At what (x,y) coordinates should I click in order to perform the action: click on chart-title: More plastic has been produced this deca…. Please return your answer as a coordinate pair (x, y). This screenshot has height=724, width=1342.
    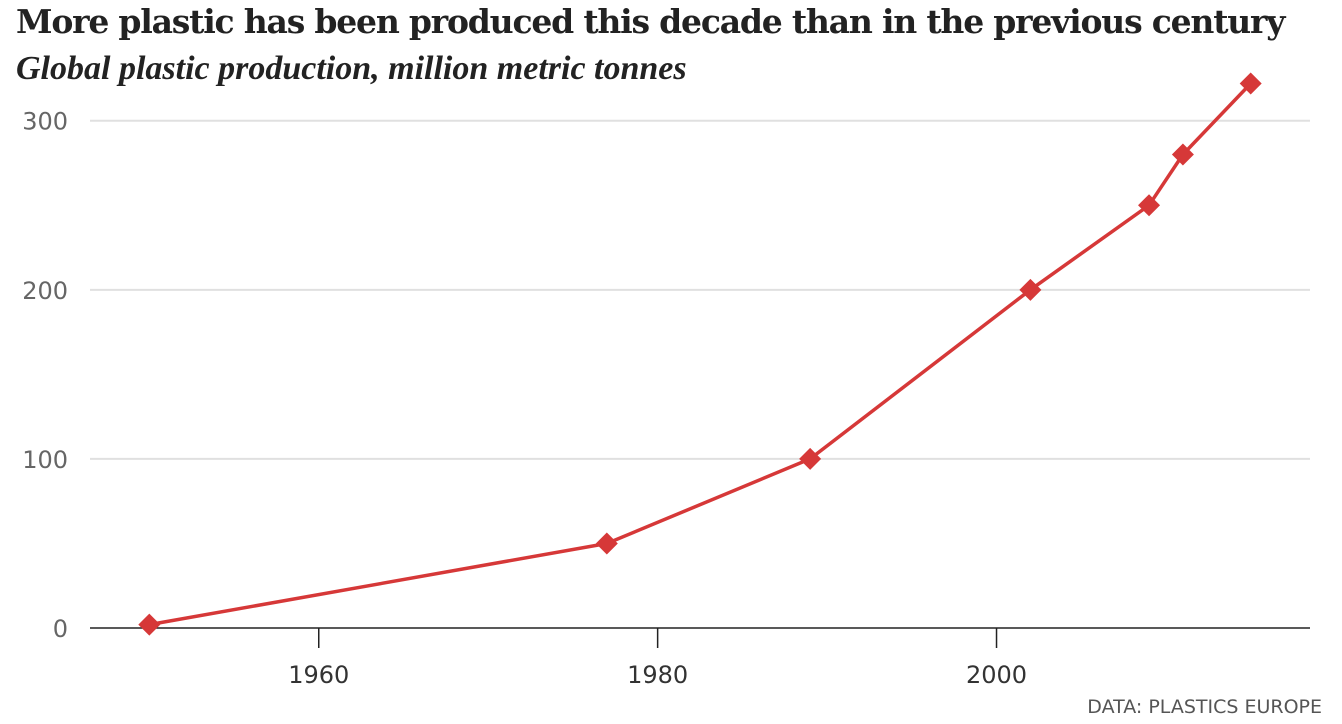
    Looking at the image, I should click on (650, 21).